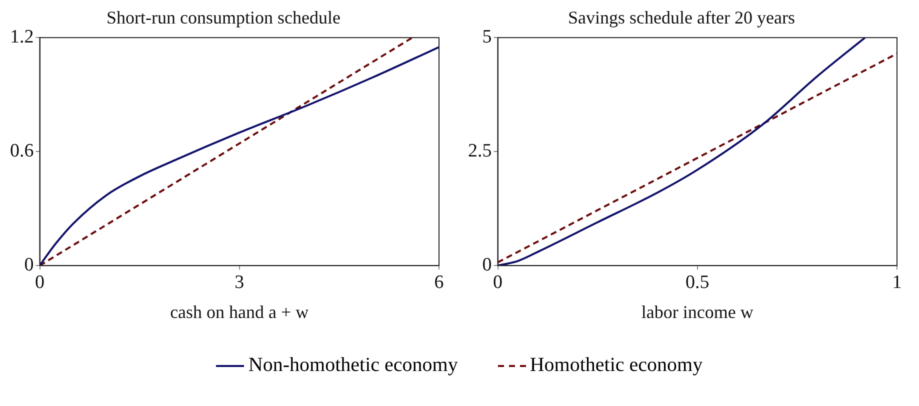 The height and width of the screenshot is (406, 919). Describe the element at coordinates (239, 282) in the screenshot. I see `x-tick-label: 3` at that location.